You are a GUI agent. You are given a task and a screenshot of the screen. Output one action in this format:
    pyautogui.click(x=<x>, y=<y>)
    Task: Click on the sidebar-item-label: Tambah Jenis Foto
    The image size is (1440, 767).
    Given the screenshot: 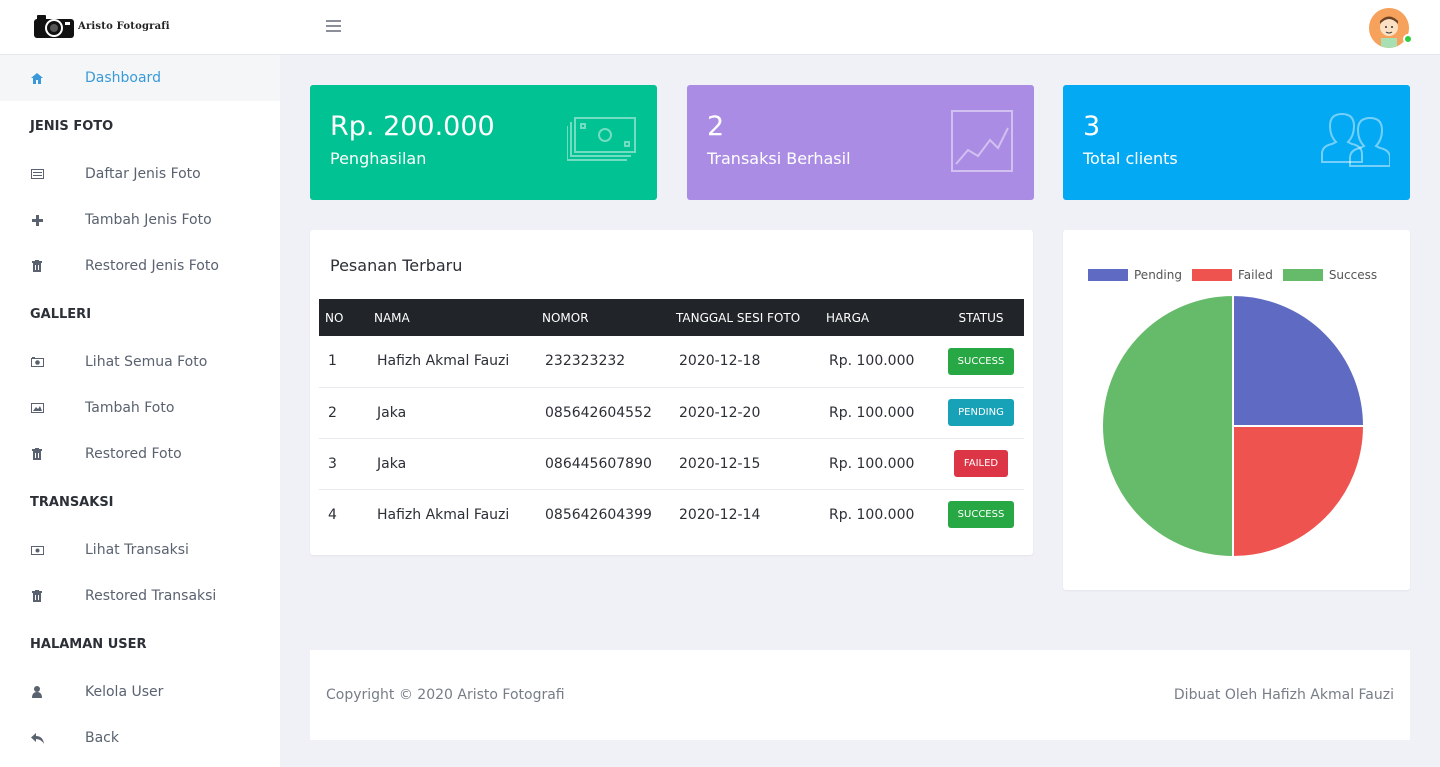 What is the action you would take?
    pyautogui.click(x=148, y=220)
    